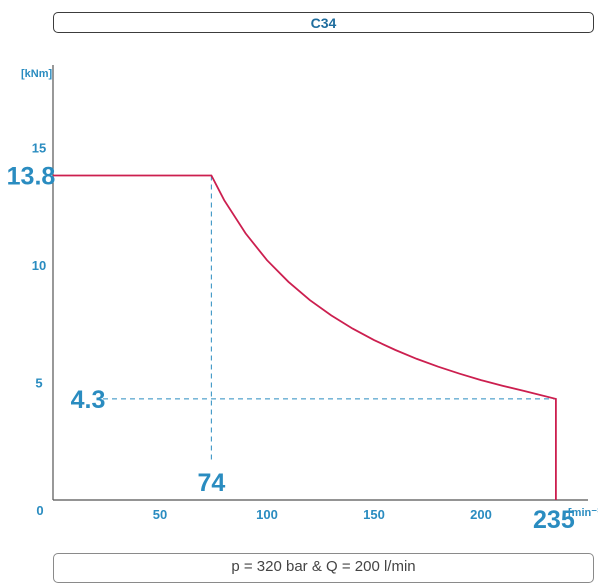 Image resolution: width=598 pixels, height=583 pixels. I want to click on chart-conditions: p = 320 bar & Q = 200 l/min, so click(323, 566).